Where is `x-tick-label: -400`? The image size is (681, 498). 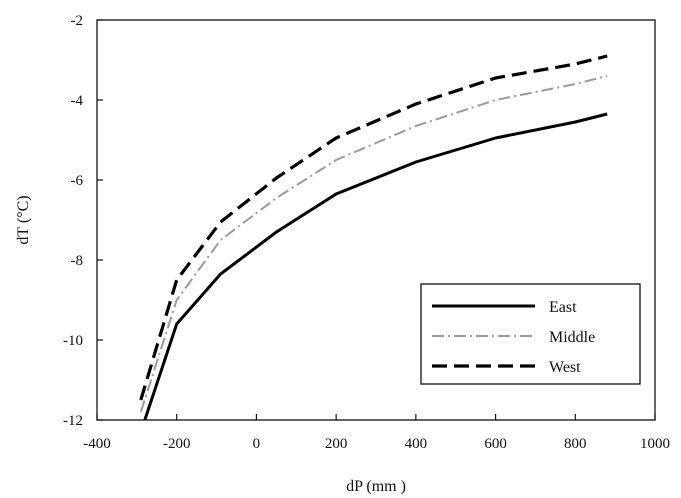 x-tick-label: -400 is located at coordinates (97, 444).